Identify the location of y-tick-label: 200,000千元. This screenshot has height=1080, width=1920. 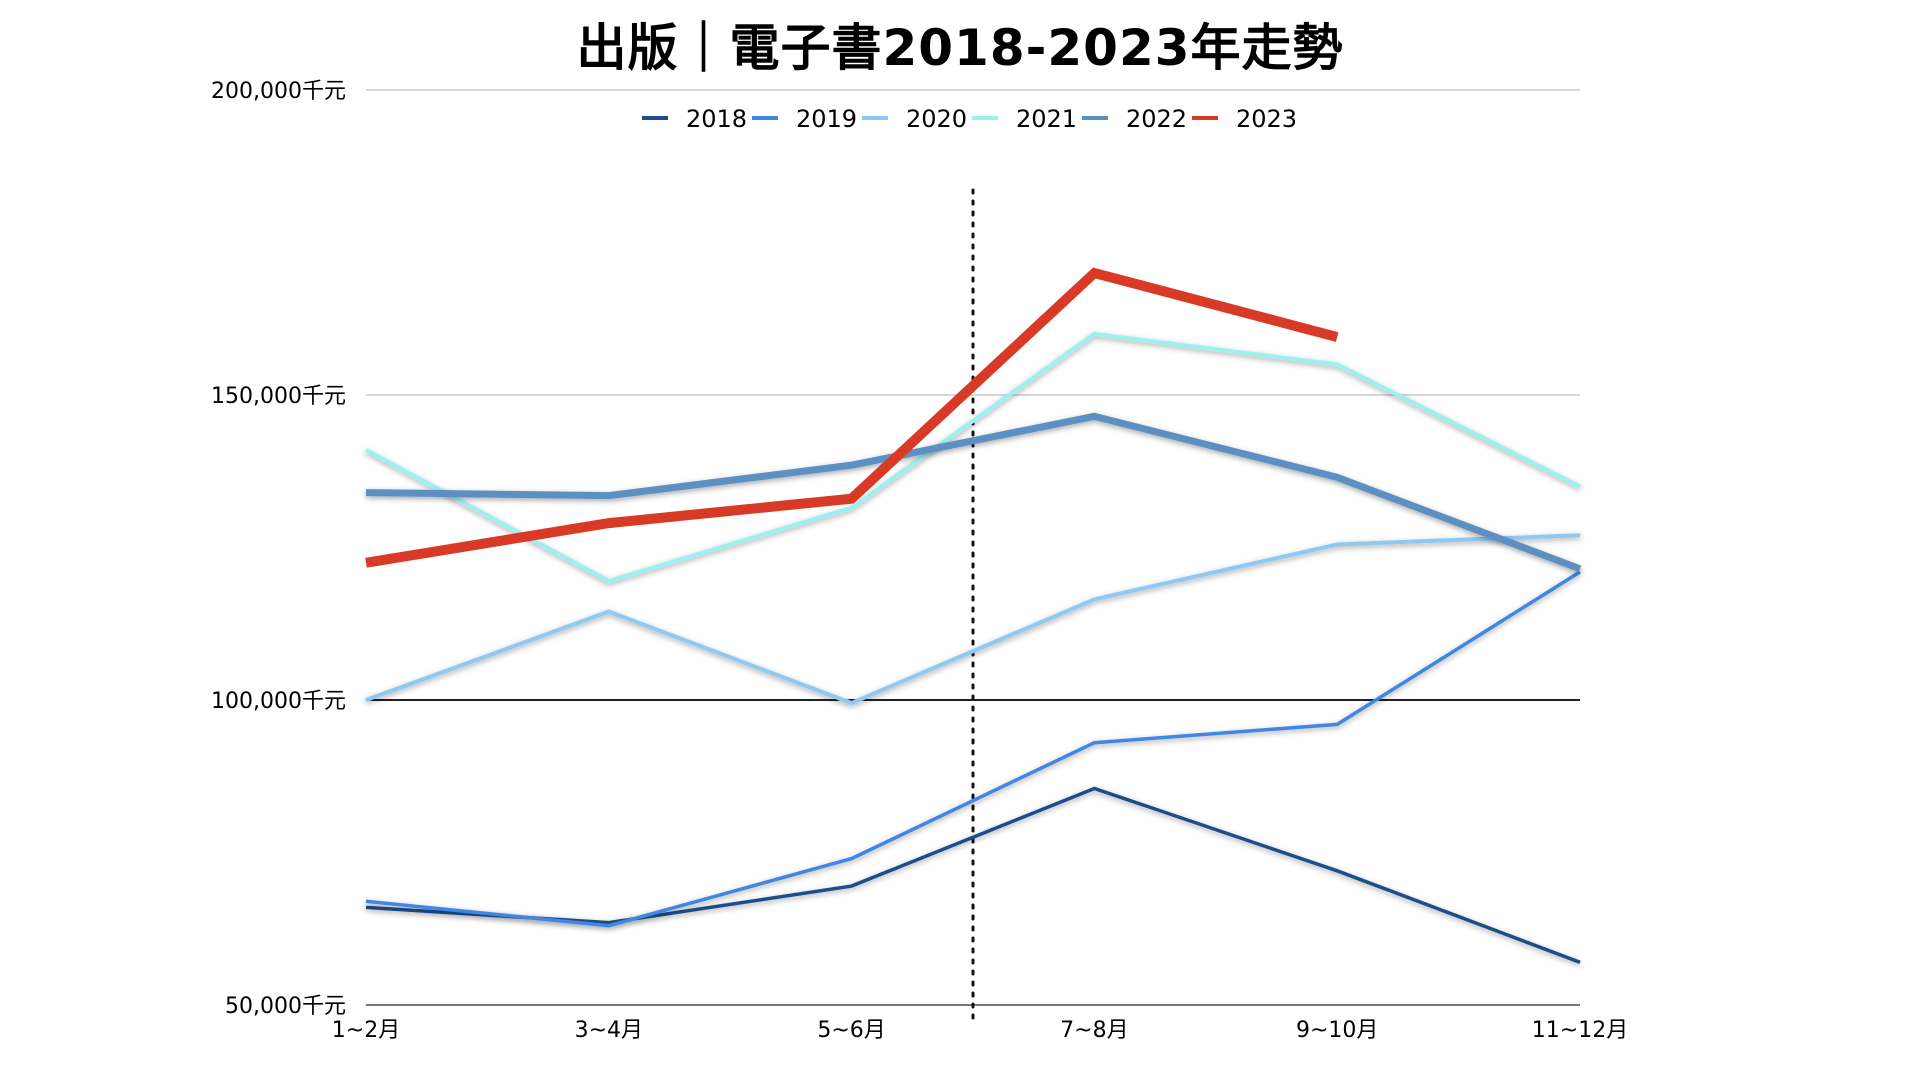
(278, 91).